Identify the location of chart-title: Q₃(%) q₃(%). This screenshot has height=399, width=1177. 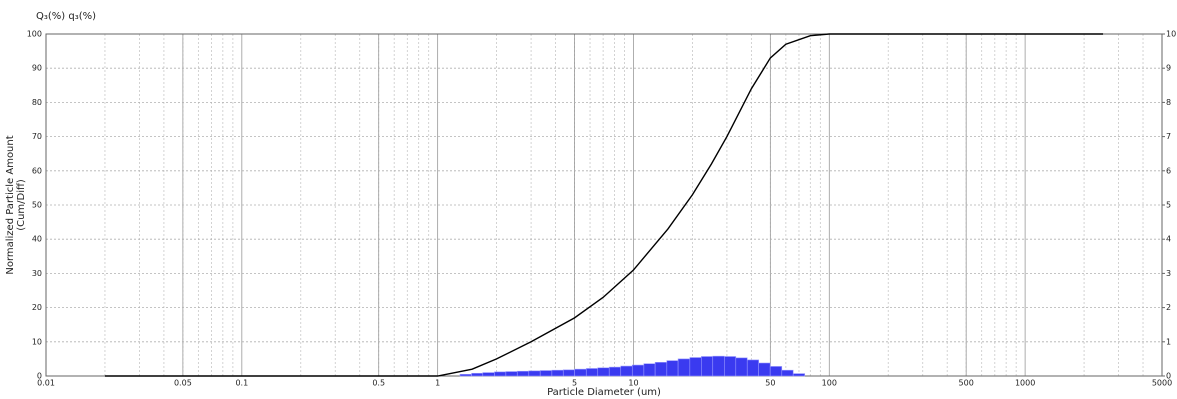
(66, 16).